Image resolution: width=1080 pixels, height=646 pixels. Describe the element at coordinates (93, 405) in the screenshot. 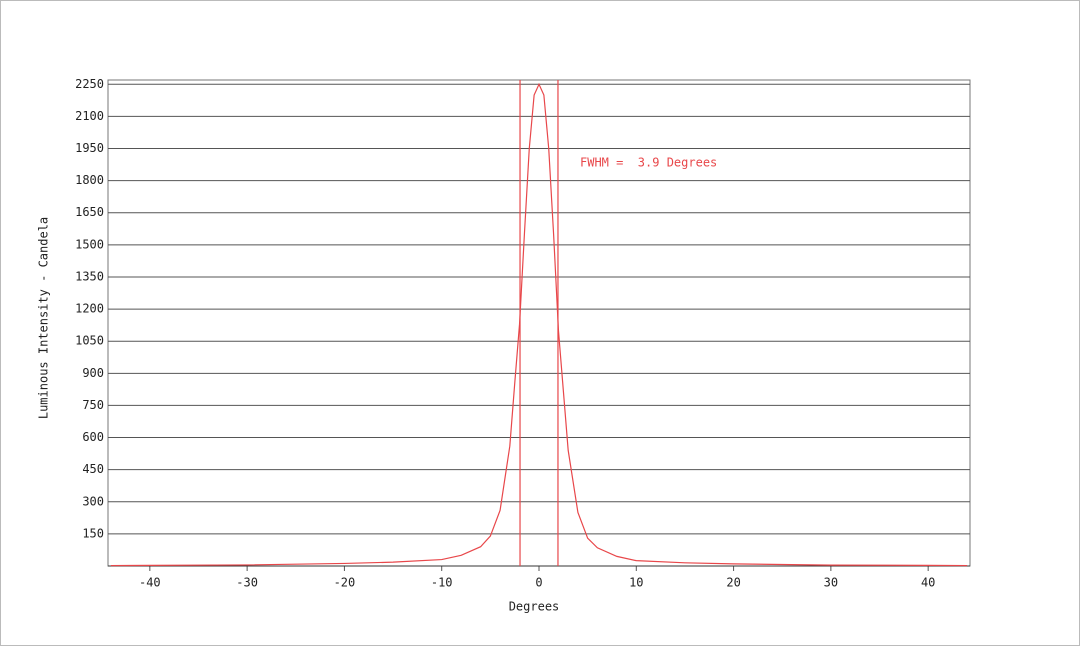

I see `y-tick-label: 750` at that location.